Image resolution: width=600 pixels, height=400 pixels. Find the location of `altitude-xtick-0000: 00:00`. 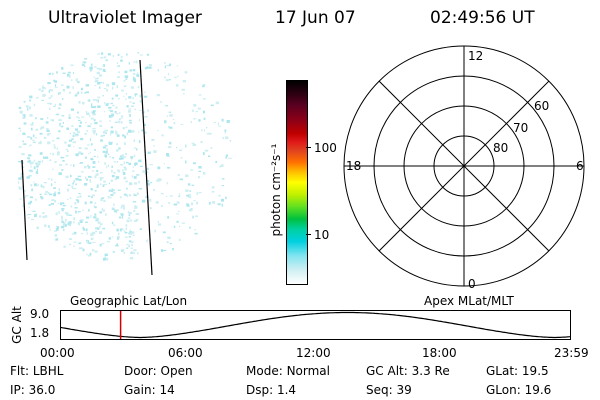

altitude-xtick-0000: 00:00 is located at coordinates (57, 353).